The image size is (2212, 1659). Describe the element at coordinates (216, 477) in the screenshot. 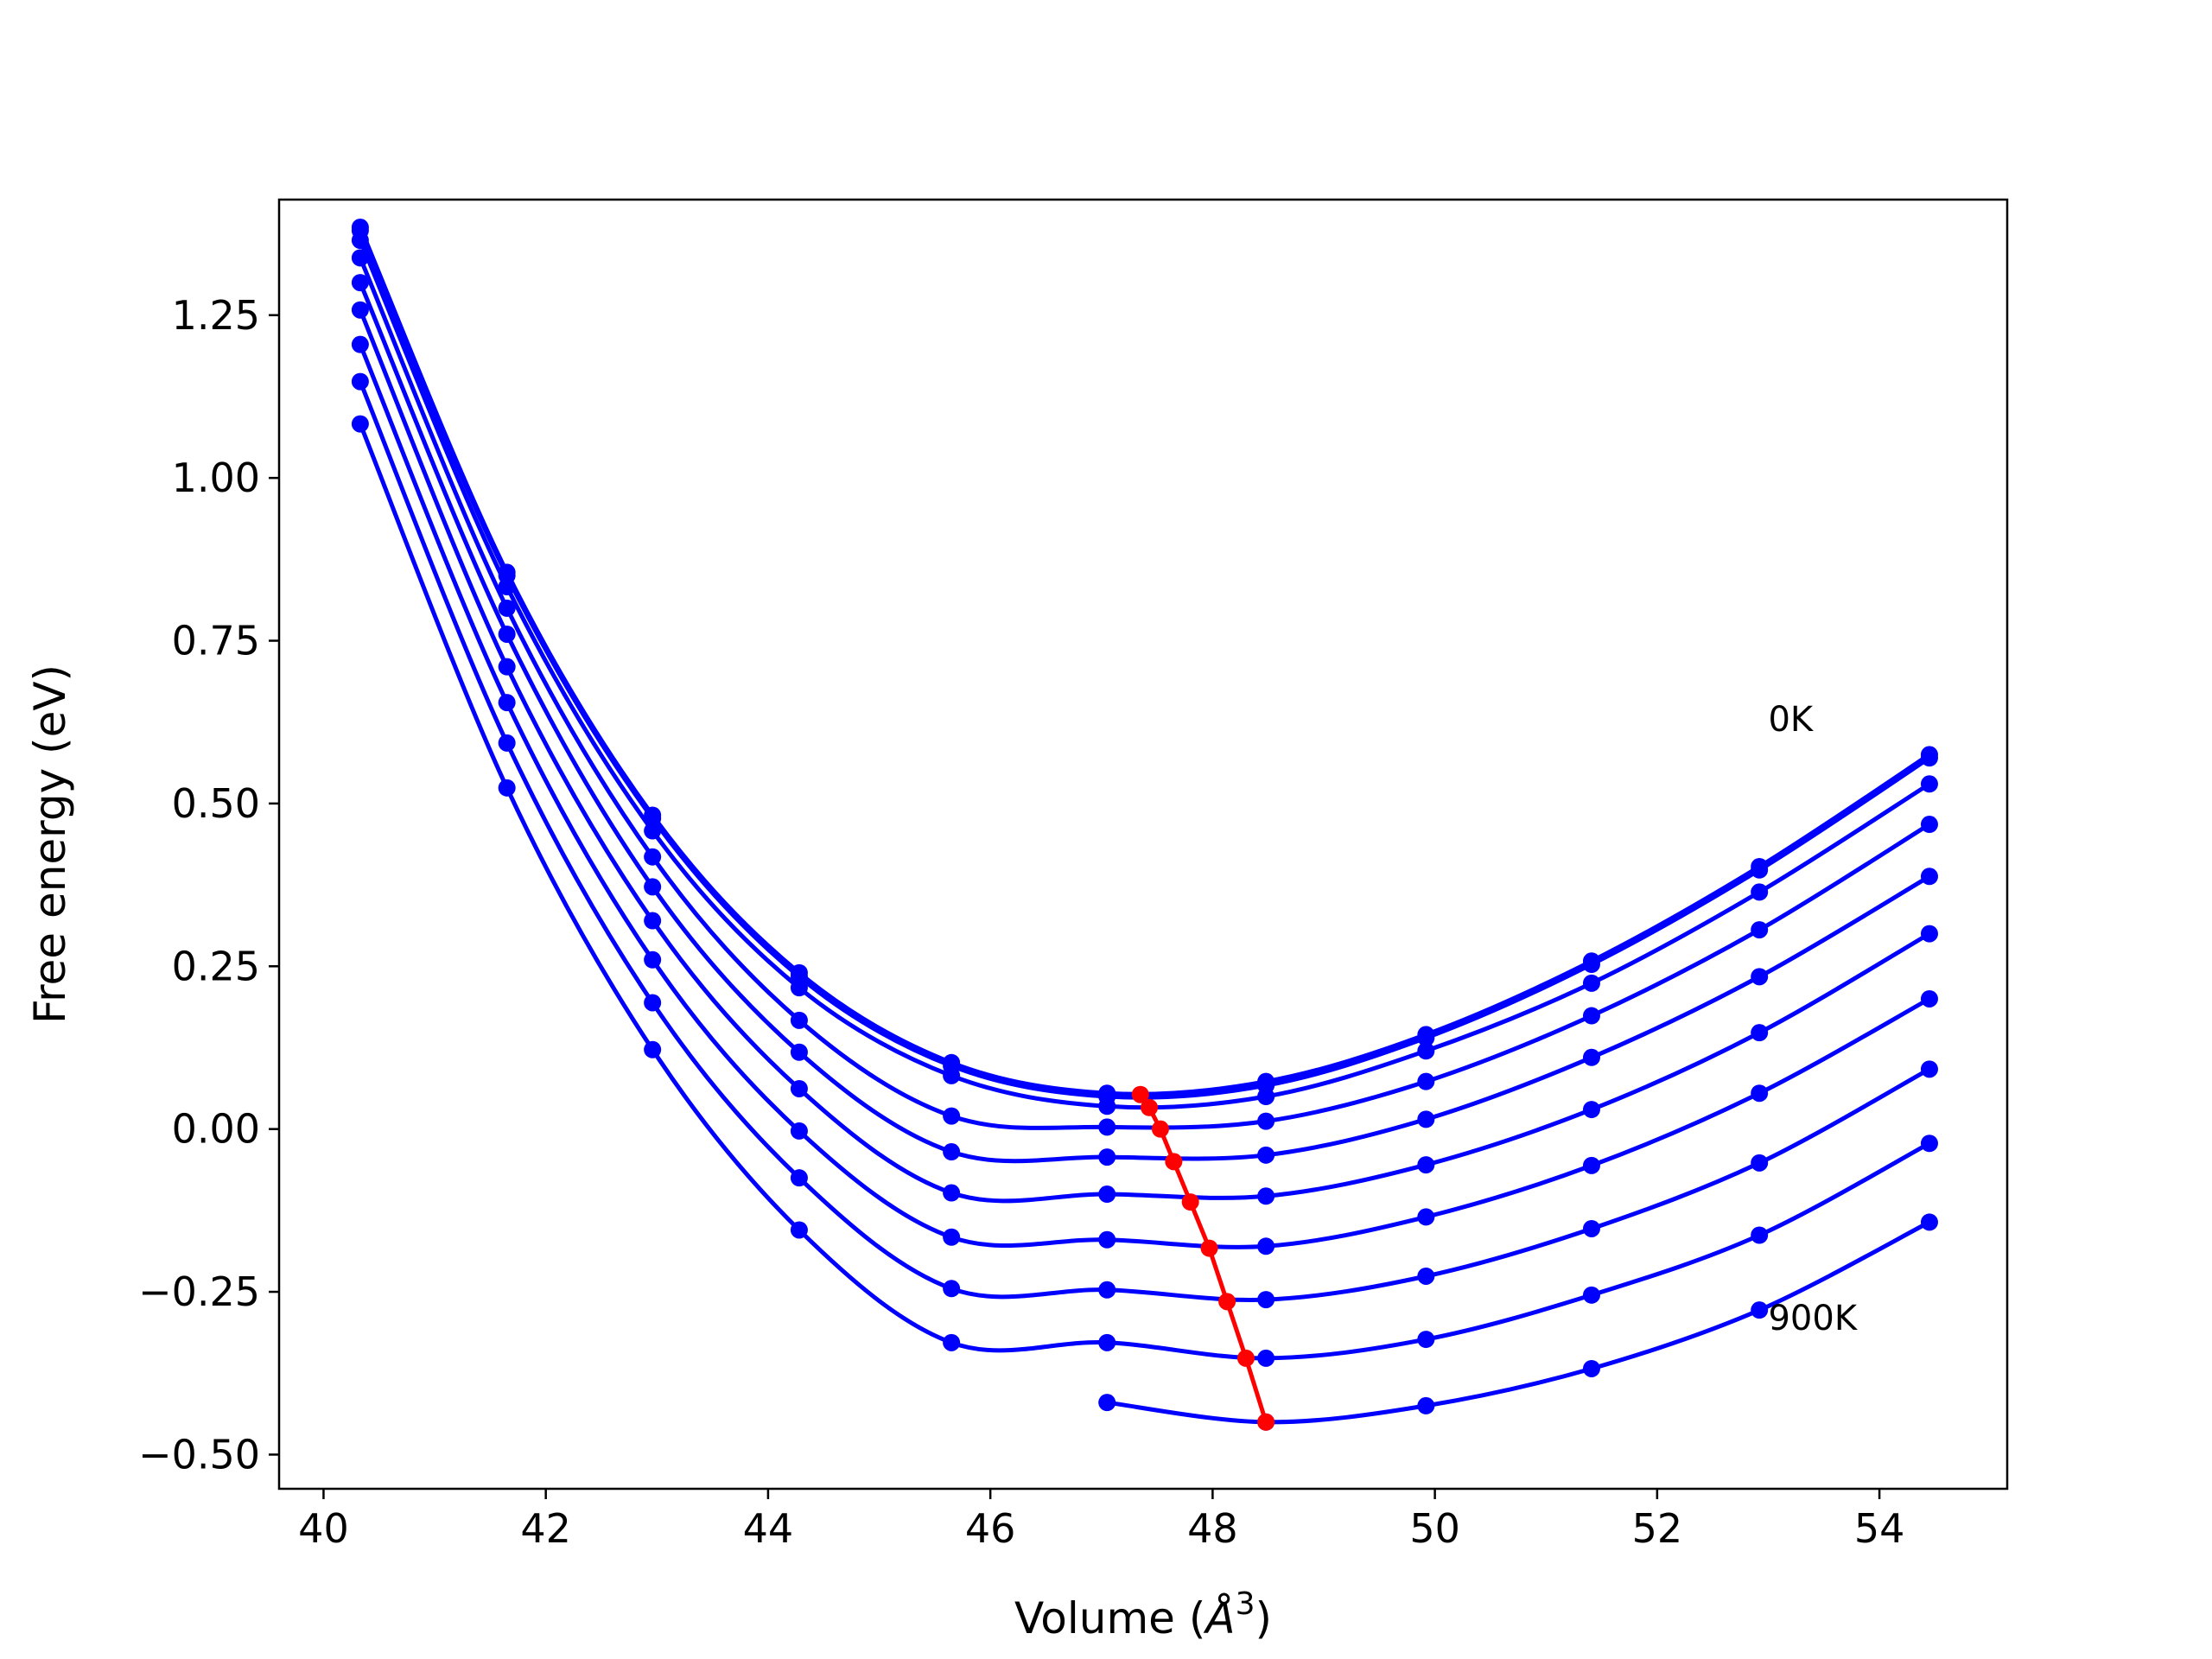

I see `y-tick-label: 1.00` at that location.